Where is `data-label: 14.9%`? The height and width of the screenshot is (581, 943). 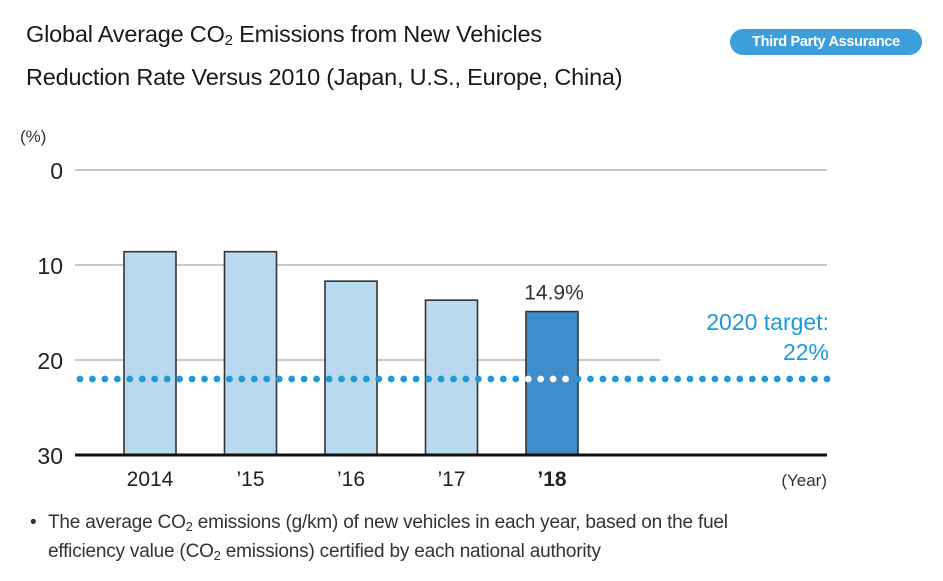
data-label: 14.9% is located at coordinates (554, 293).